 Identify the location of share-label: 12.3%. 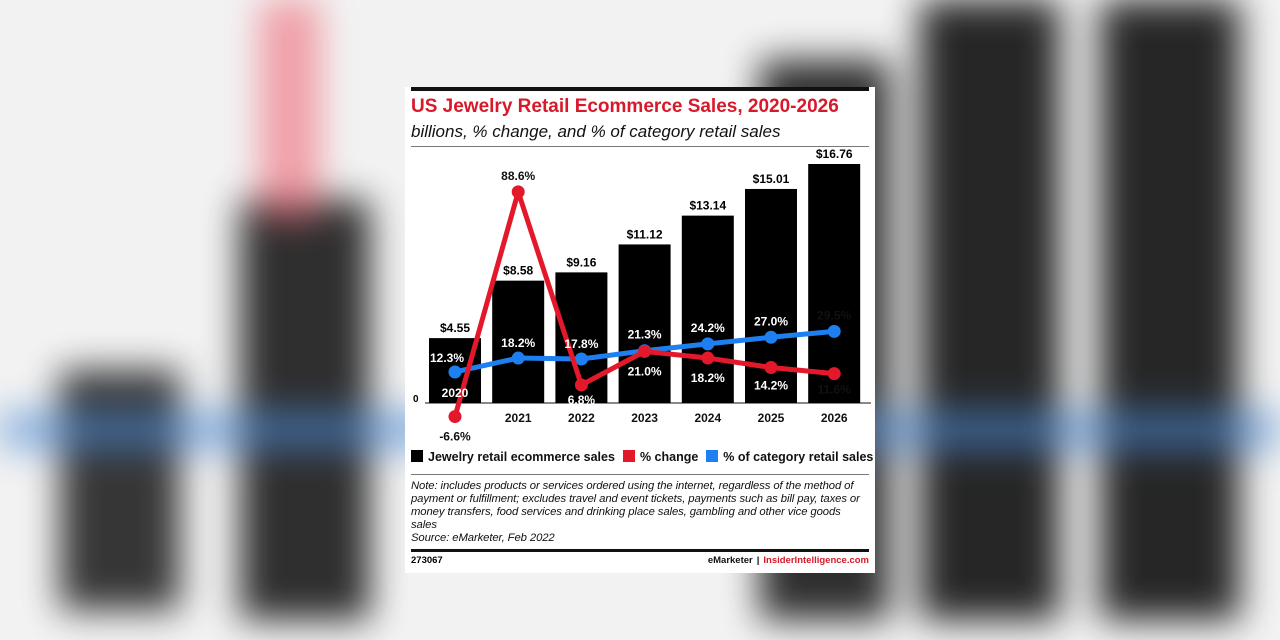
(447, 358).